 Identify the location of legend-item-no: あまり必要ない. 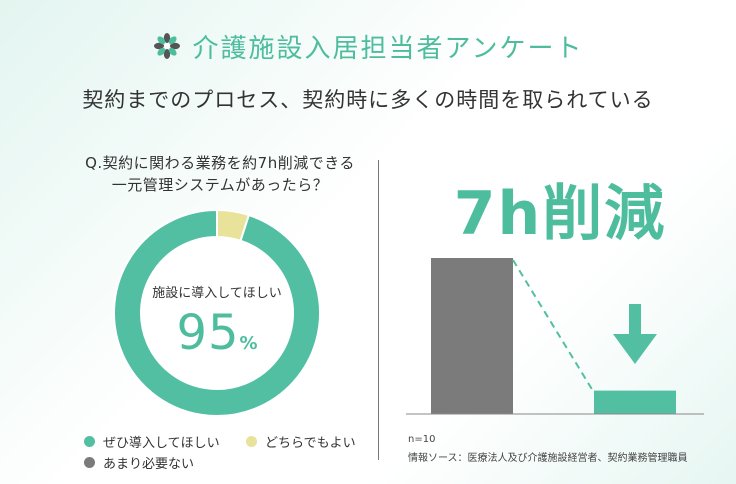
(139, 462).